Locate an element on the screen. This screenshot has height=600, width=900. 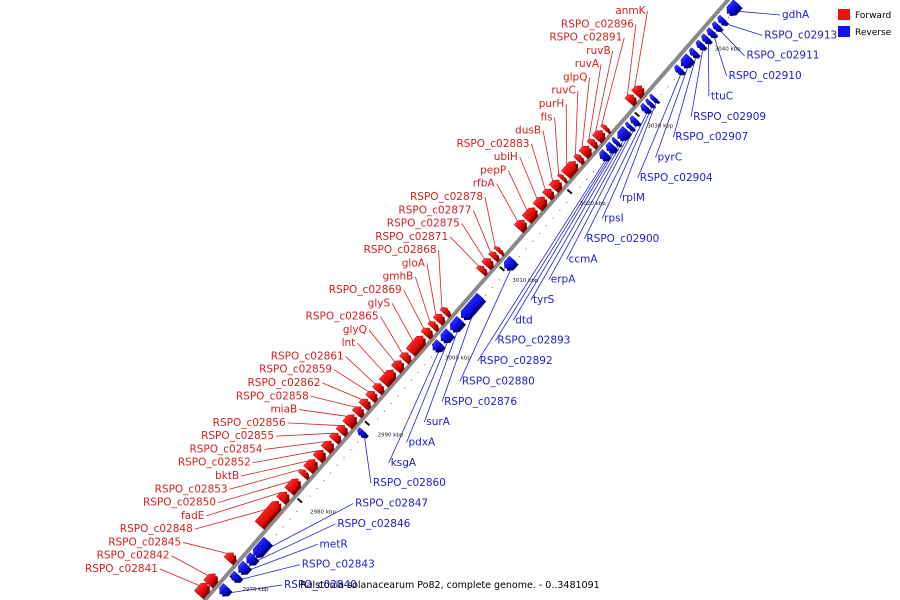
gene-label-rspo-c02891: RSPO_c02891 is located at coordinates (585, 38).